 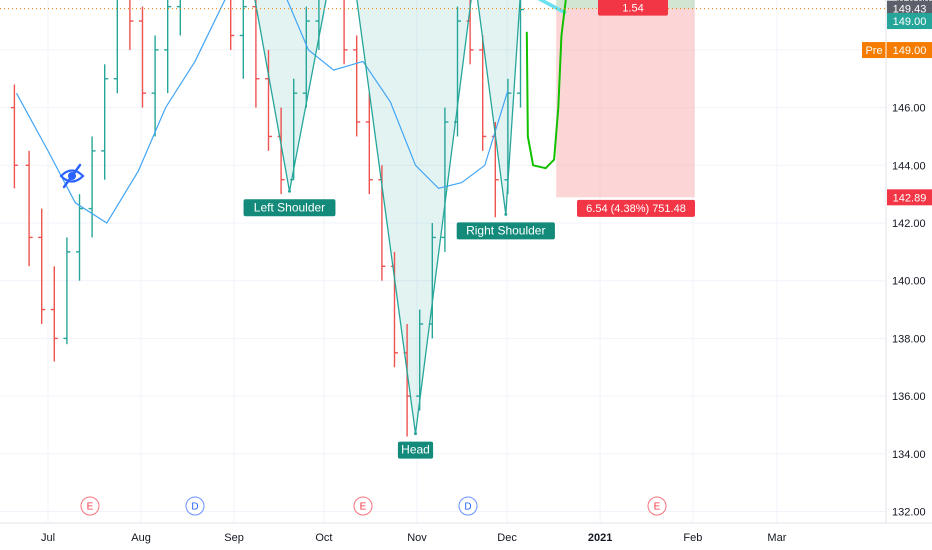 What do you see at coordinates (909, 339) in the screenshot?
I see `price-tick-label: 138.00` at bounding box center [909, 339].